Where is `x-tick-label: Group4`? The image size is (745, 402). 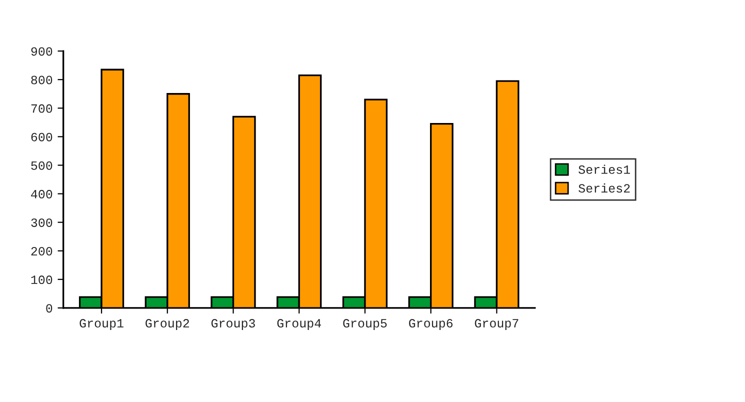 x-tick-label: Group4 is located at coordinates (299, 324).